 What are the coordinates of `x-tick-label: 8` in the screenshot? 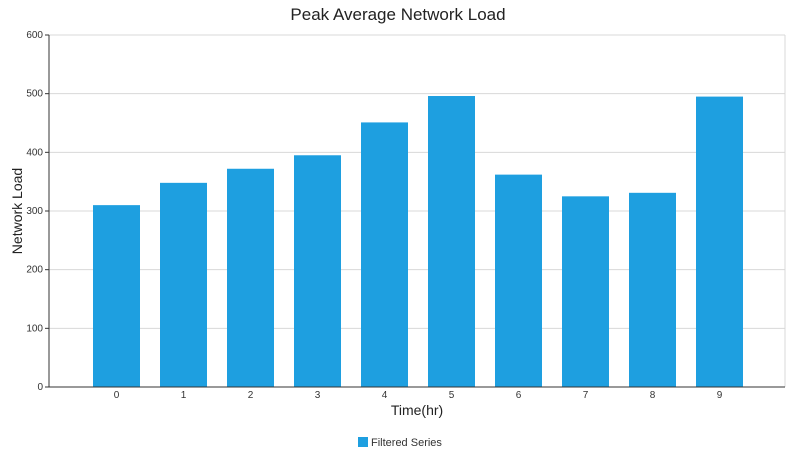 It's located at (653, 395).